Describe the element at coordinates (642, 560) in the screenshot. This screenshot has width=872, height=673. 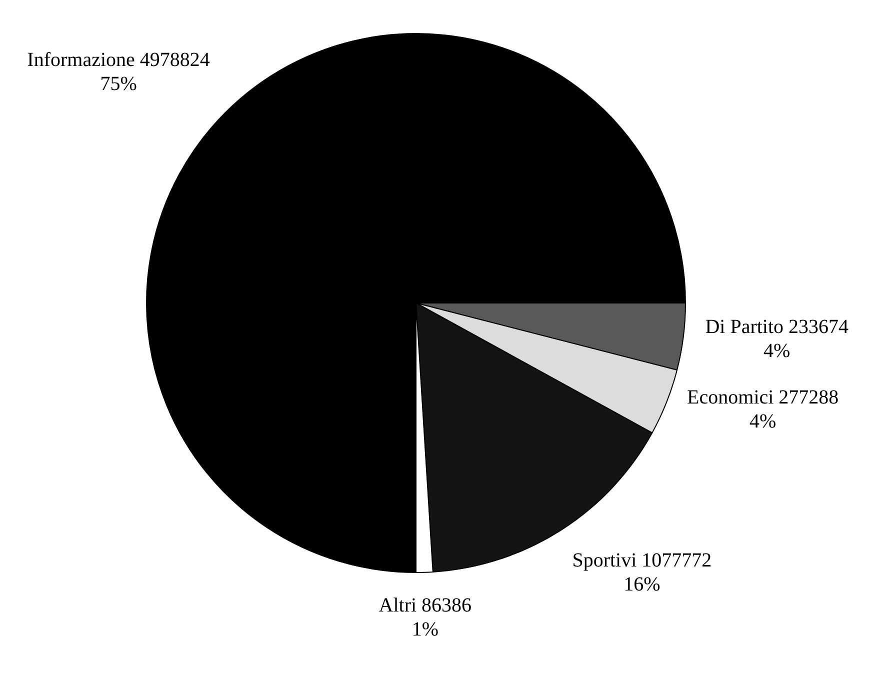
I see `slice-label: Sportivi 1077772` at that location.